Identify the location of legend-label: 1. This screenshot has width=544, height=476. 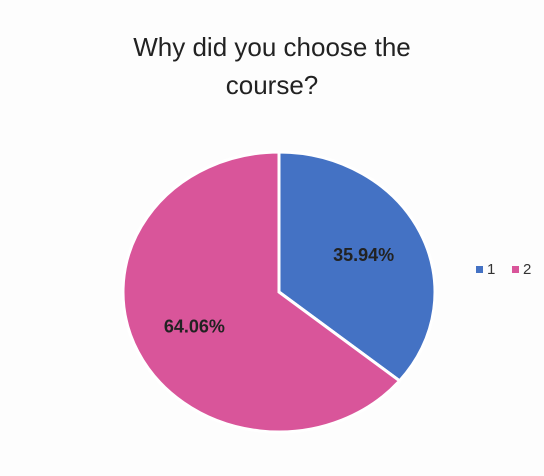
(491, 269).